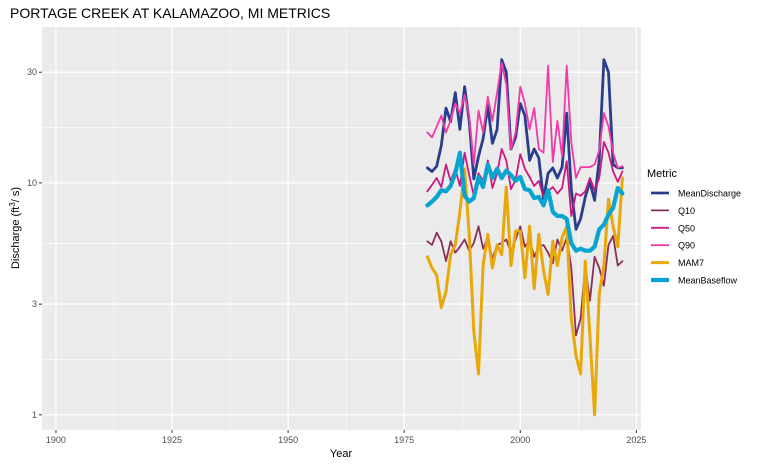 This screenshot has height=469, width=757. Describe the element at coordinates (686, 228) in the screenshot. I see `legend-label-q50: Q50` at that location.